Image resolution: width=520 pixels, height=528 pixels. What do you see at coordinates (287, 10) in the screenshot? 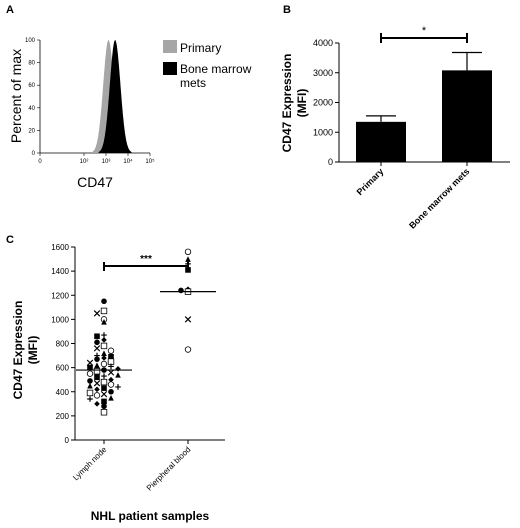
I see `panel-letter-b: B` at bounding box center [287, 10].